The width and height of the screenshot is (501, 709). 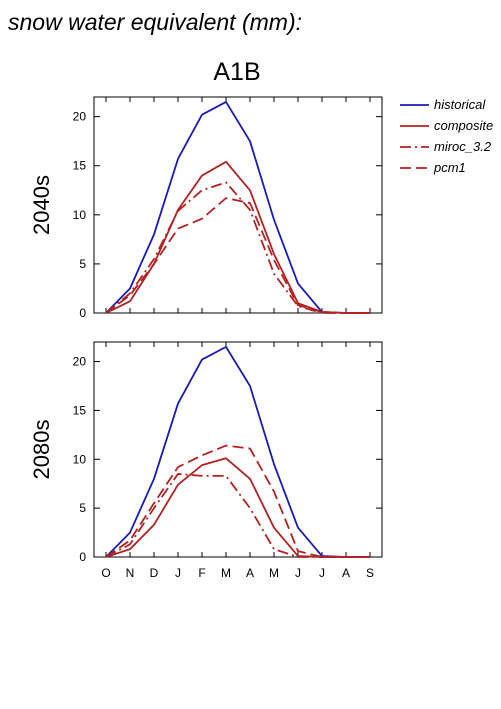 What do you see at coordinates (41, 205) in the screenshot?
I see `panel-label: 2040s` at bounding box center [41, 205].